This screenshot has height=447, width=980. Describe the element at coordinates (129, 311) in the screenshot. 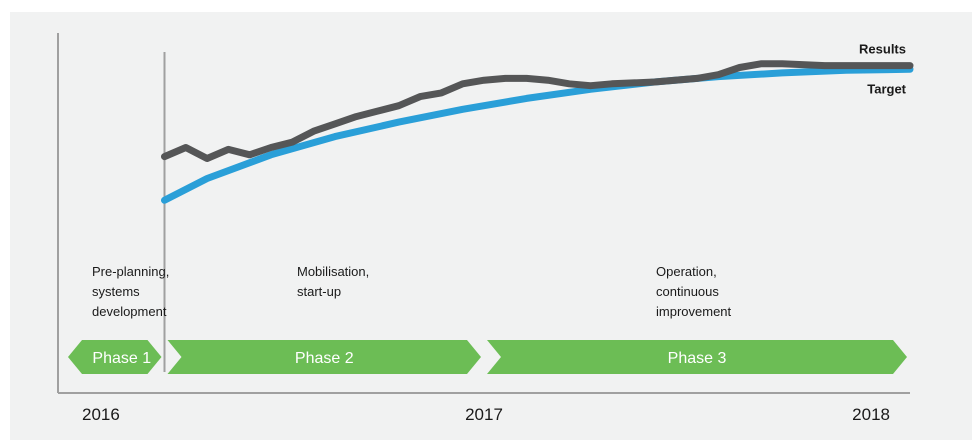

I see `phase-1-description-line: development` at that location.